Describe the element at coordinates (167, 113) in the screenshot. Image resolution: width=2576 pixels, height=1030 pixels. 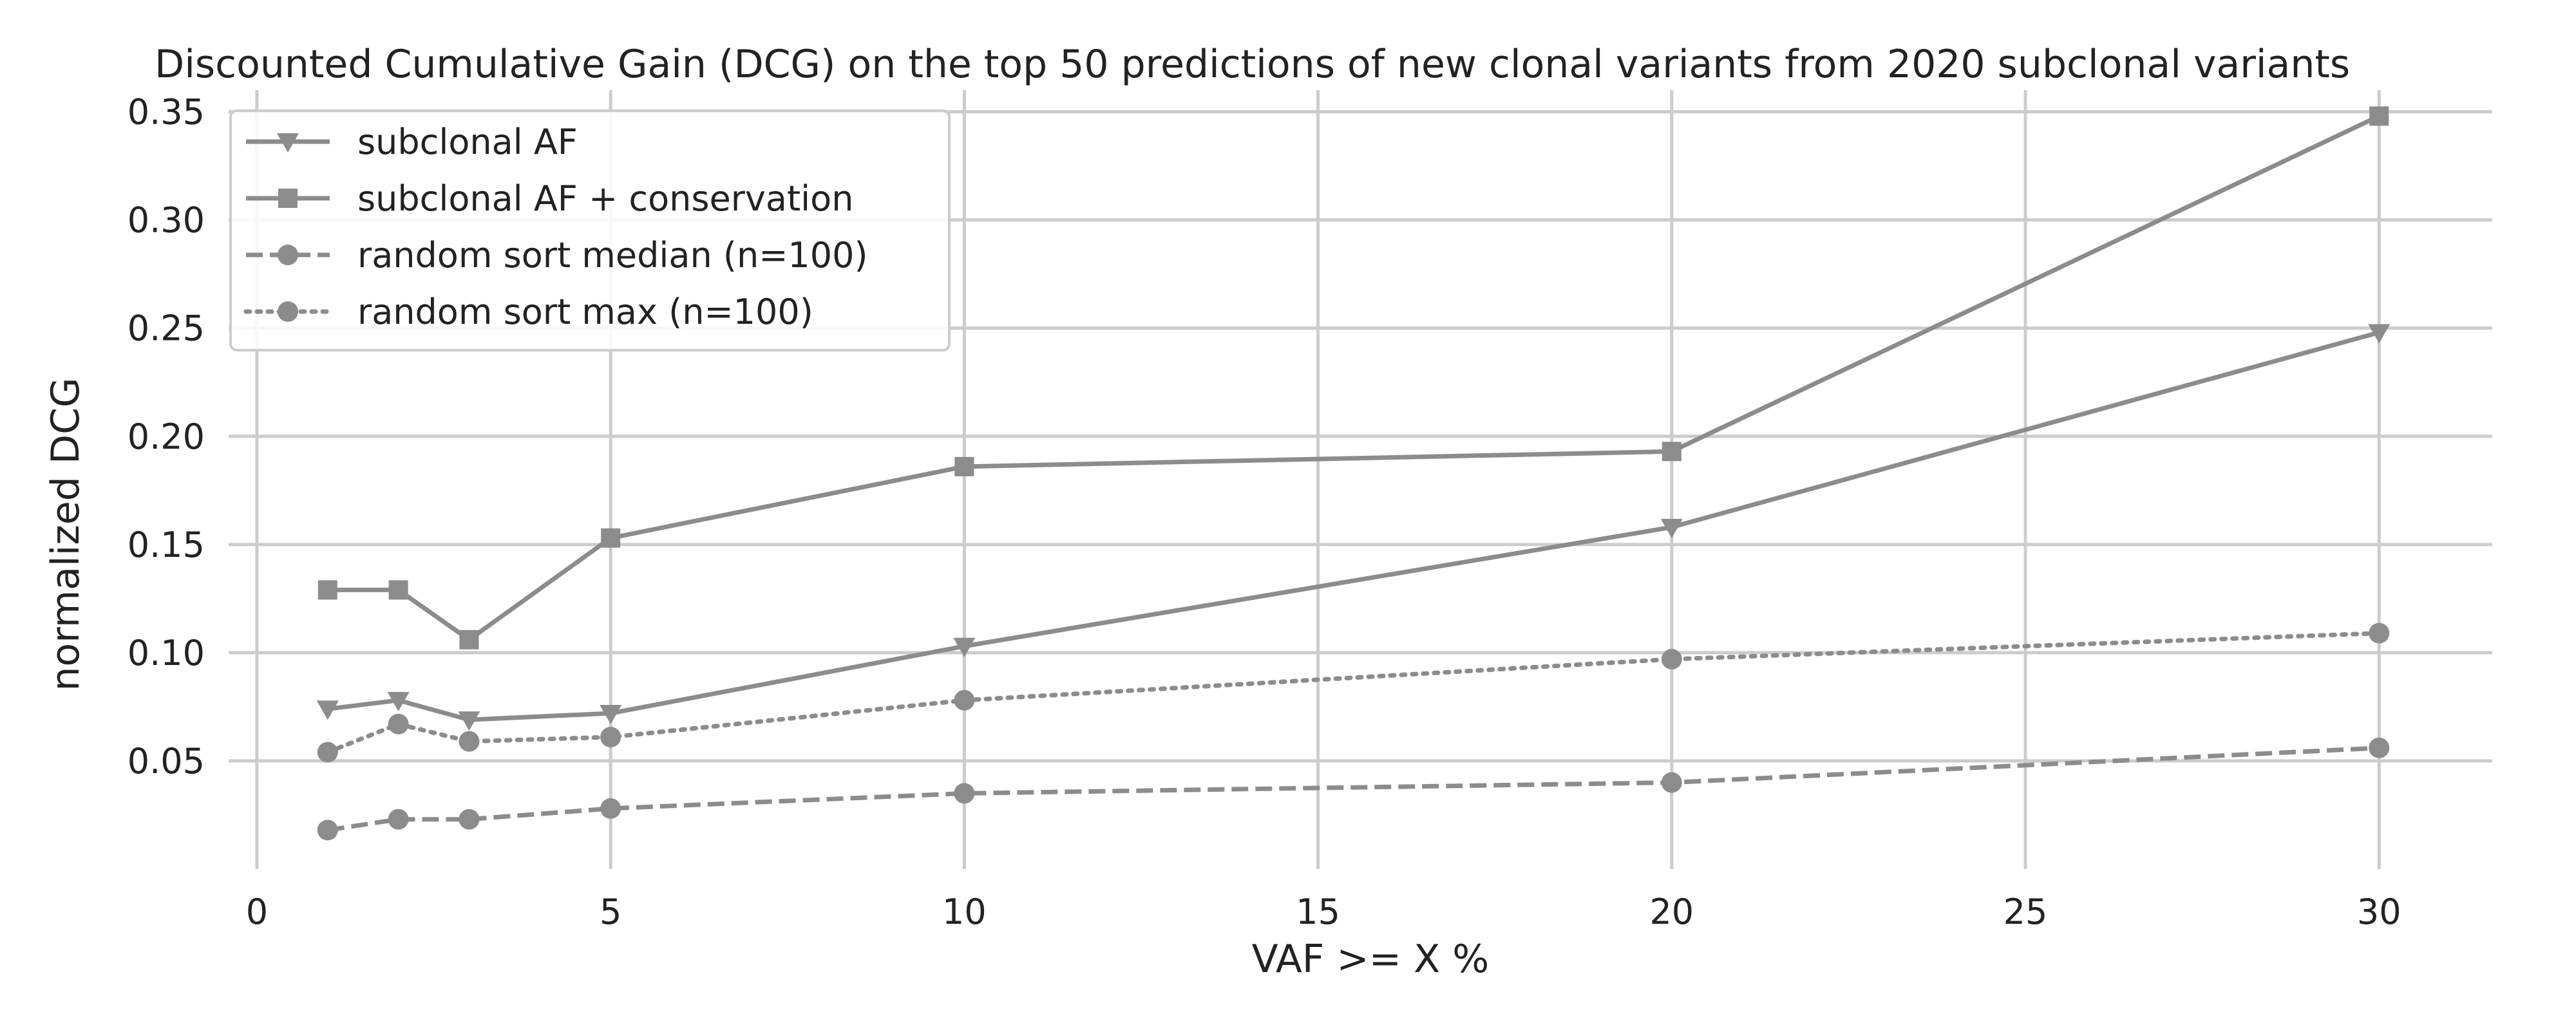
I see `y-tick-label: 0.35` at that location.